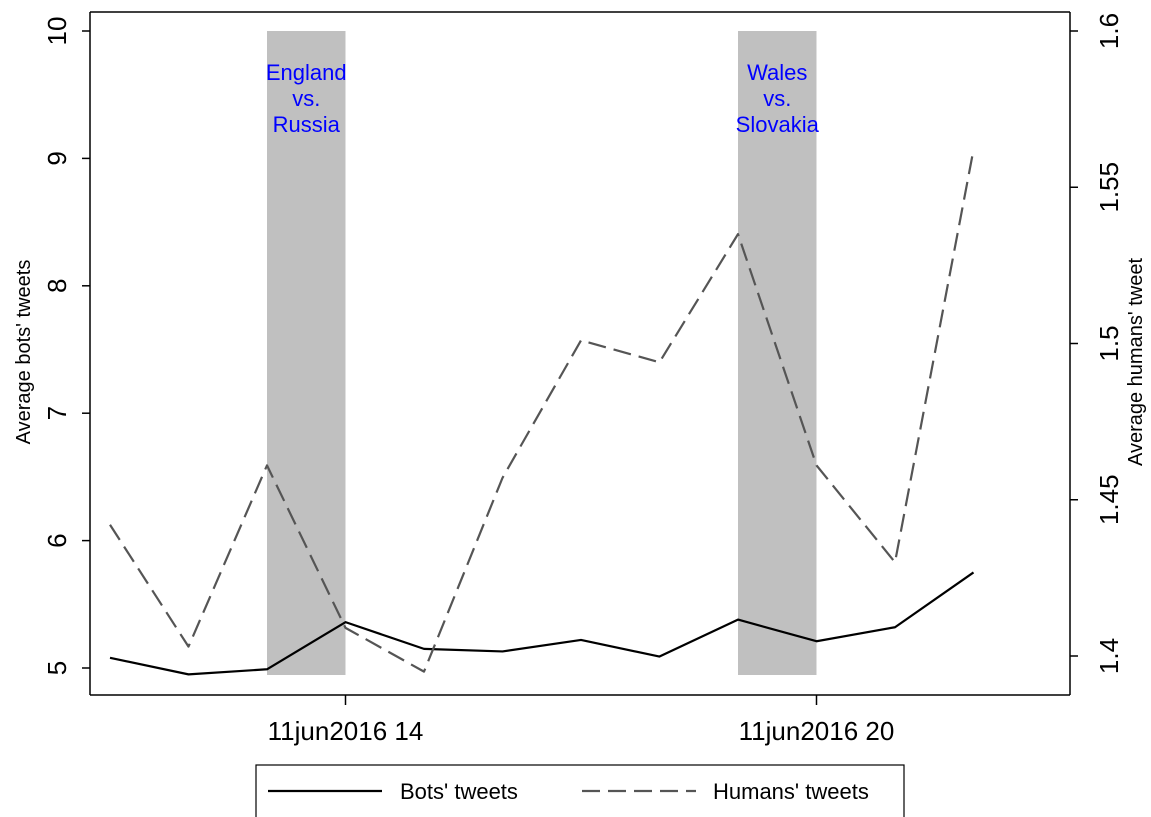 The width and height of the screenshot is (1151, 817). I want to click on left-tick-label: 9, so click(57, 158).